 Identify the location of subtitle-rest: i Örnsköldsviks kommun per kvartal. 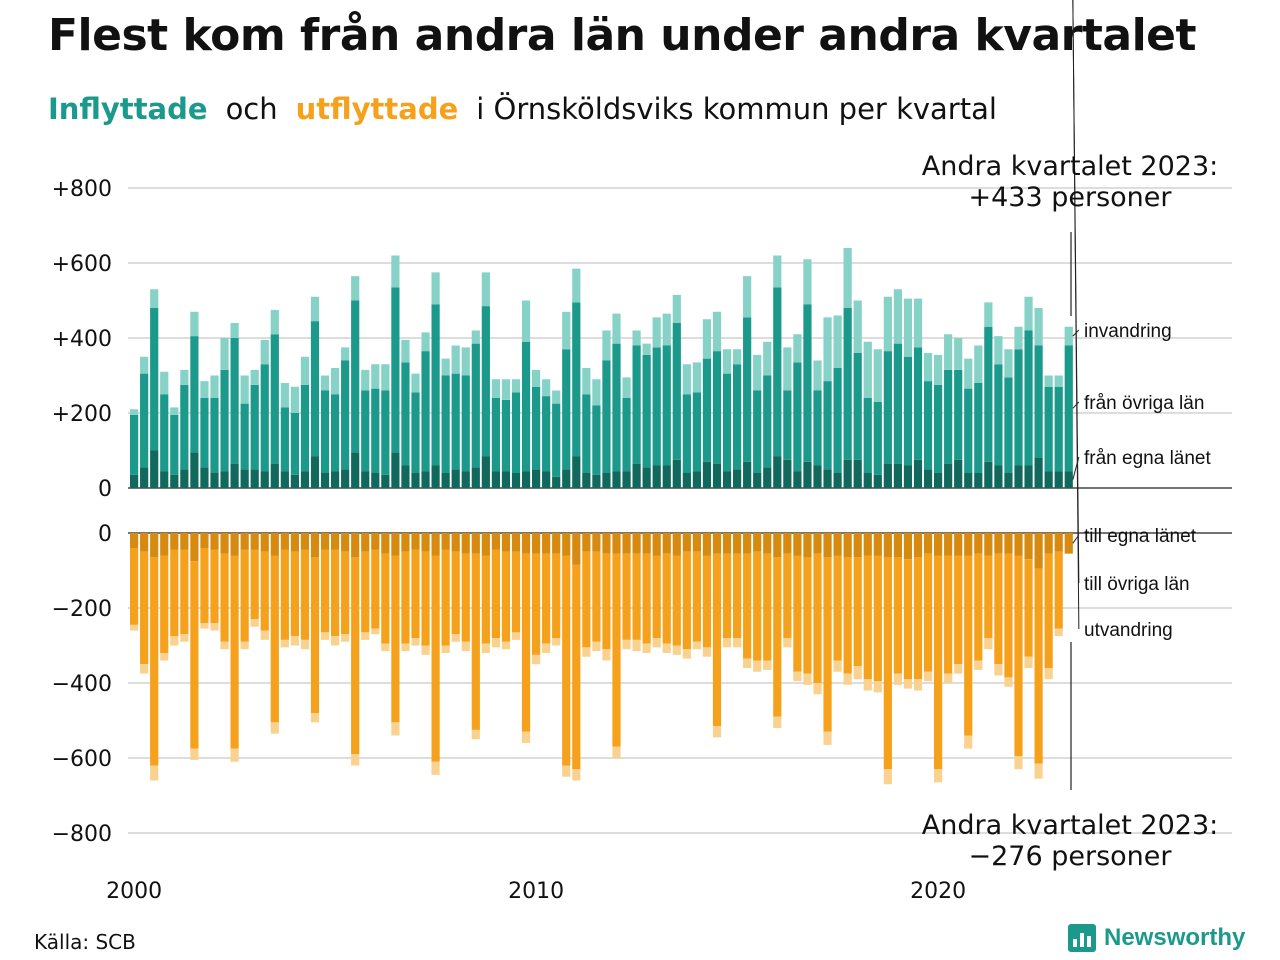
(736, 109).